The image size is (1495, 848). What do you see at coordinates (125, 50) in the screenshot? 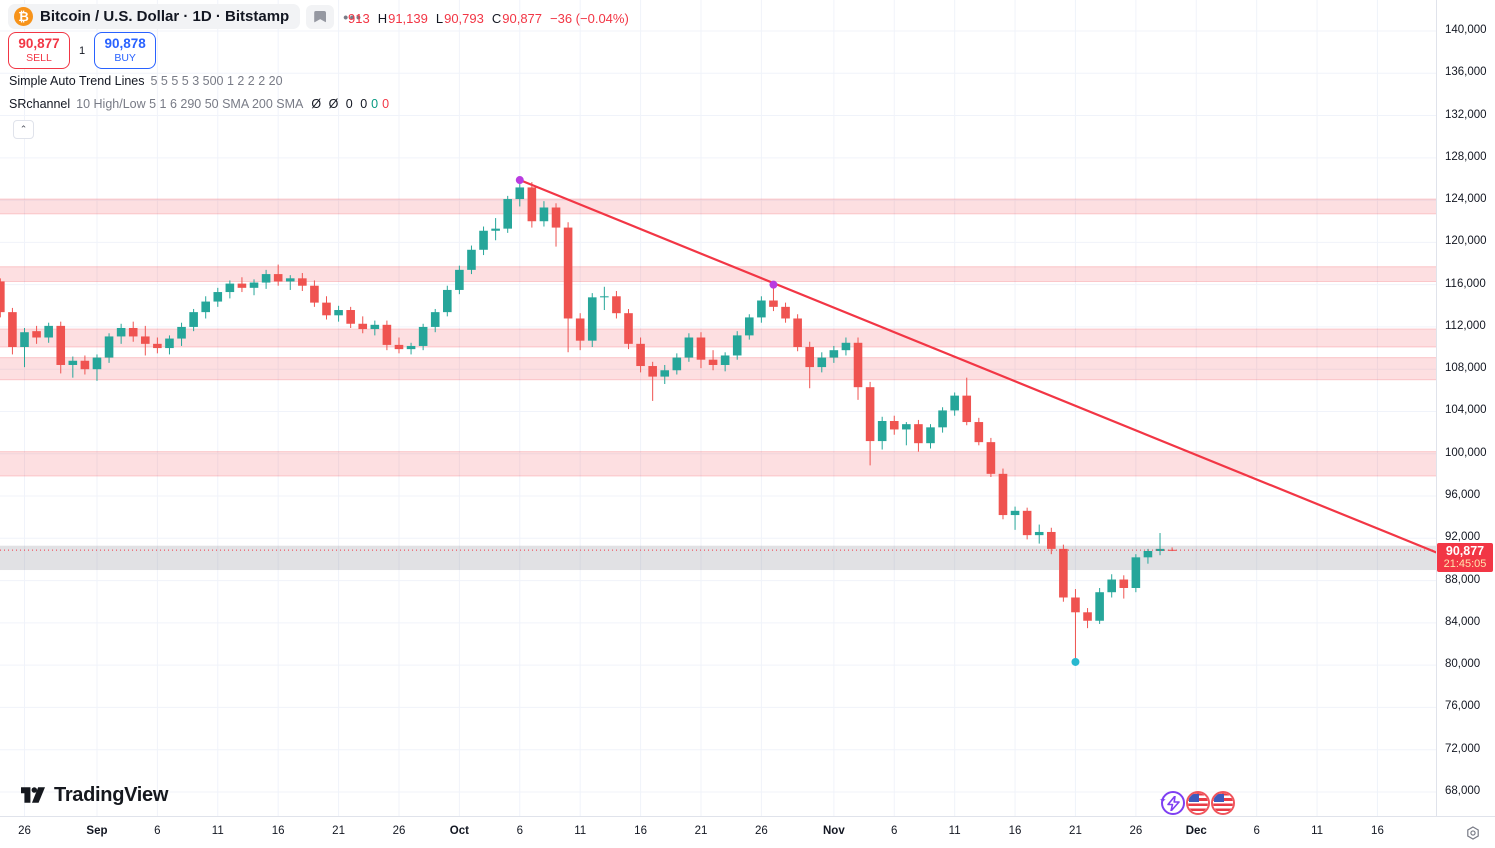
I see `buy-button: 90,878 BUY` at bounding box center [125, 50].